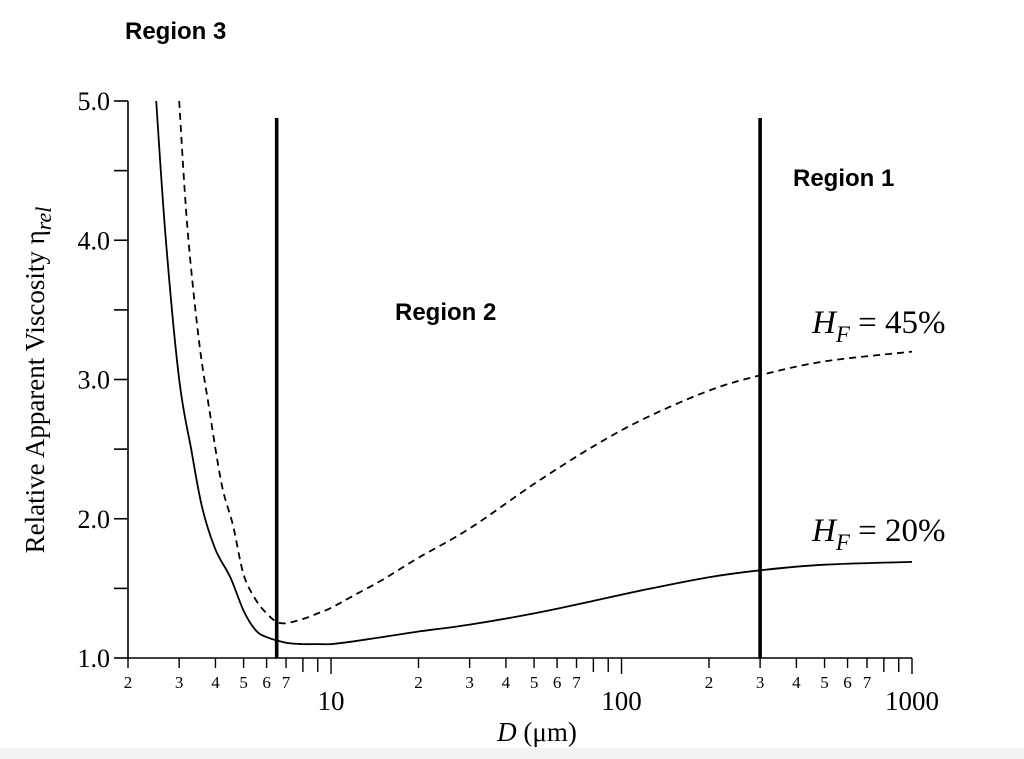 This screenshot has height=759, width=1024. Describe the element at coordinates (94, 240) in the screenshot. I see `y-tick-label: 4.0` at that location.